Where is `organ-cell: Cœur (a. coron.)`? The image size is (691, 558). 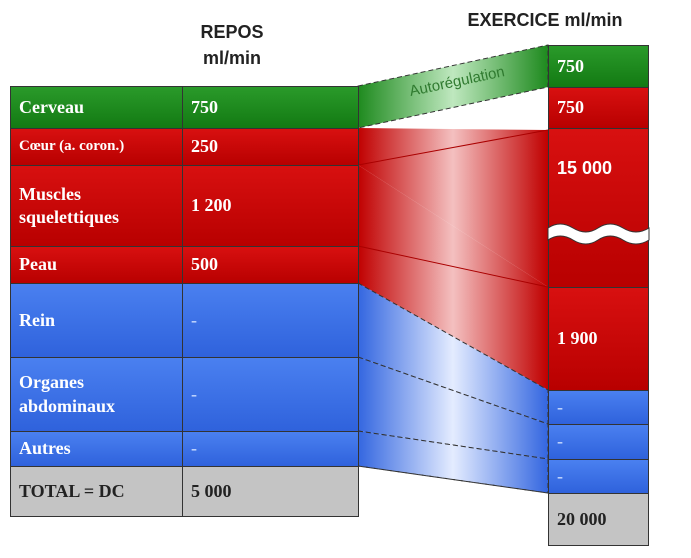 organ-cell: Cœur (a. coron.) is located at coordinates (96, 147).